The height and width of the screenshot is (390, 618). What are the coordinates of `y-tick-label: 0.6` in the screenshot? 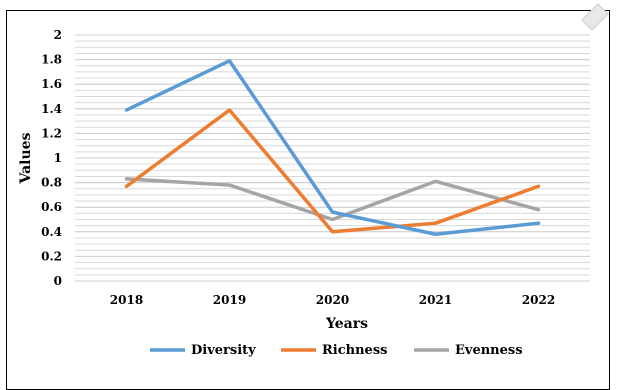 It's located at (51, 207).